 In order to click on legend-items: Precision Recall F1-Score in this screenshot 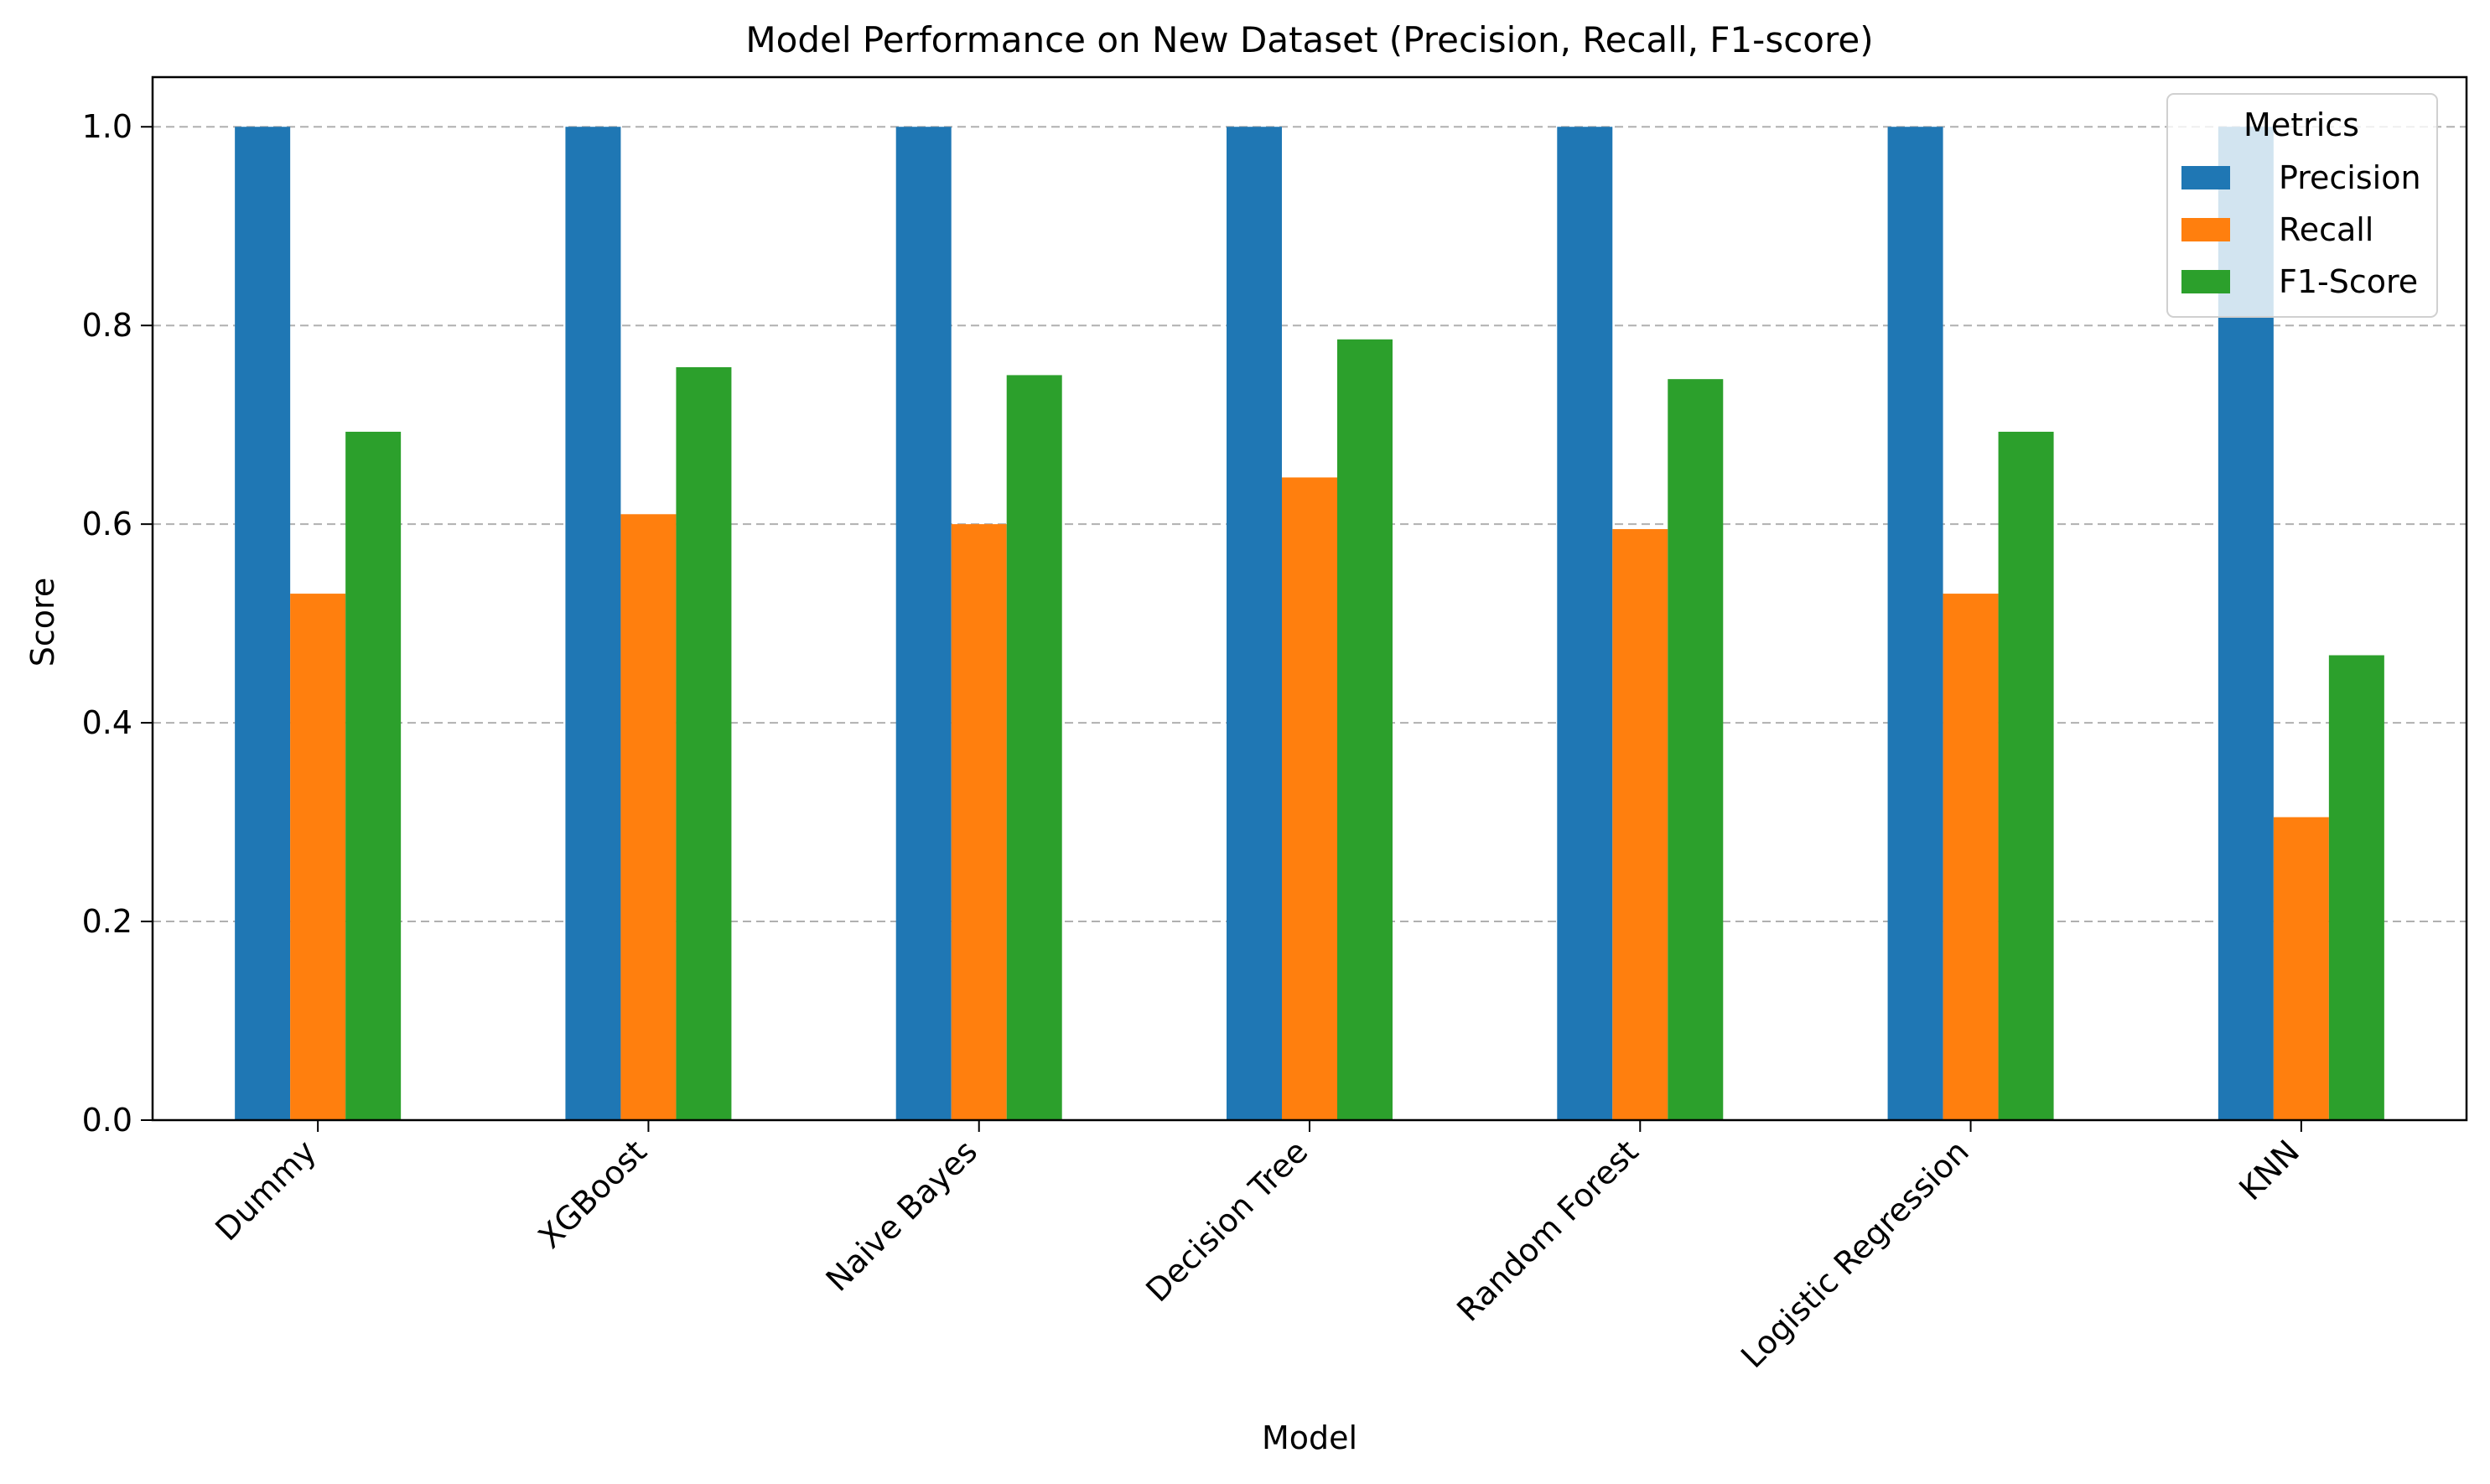, I will do `click(2301, 229)`.